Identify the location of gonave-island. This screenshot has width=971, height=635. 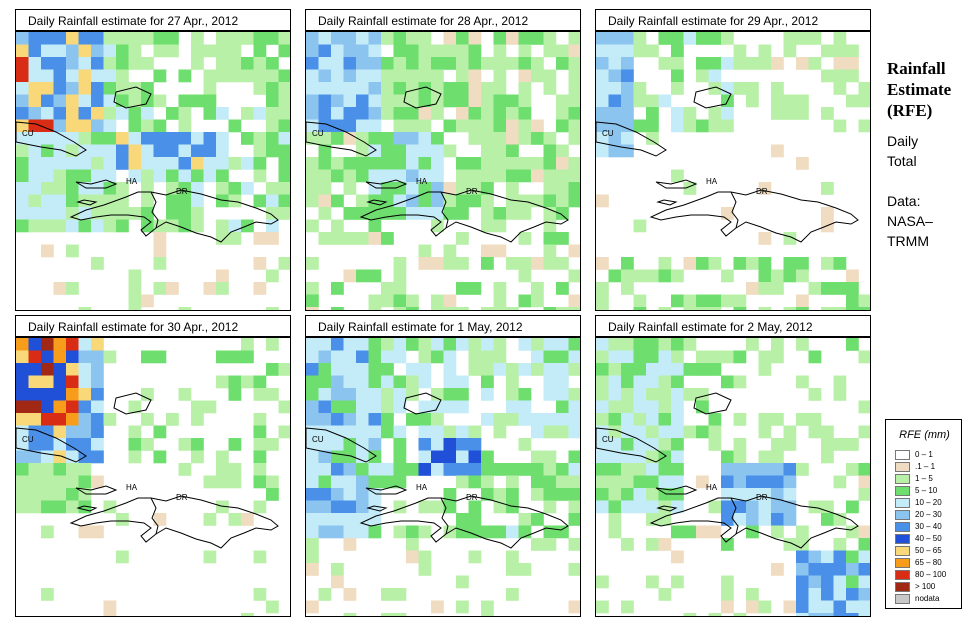
(386, 184).